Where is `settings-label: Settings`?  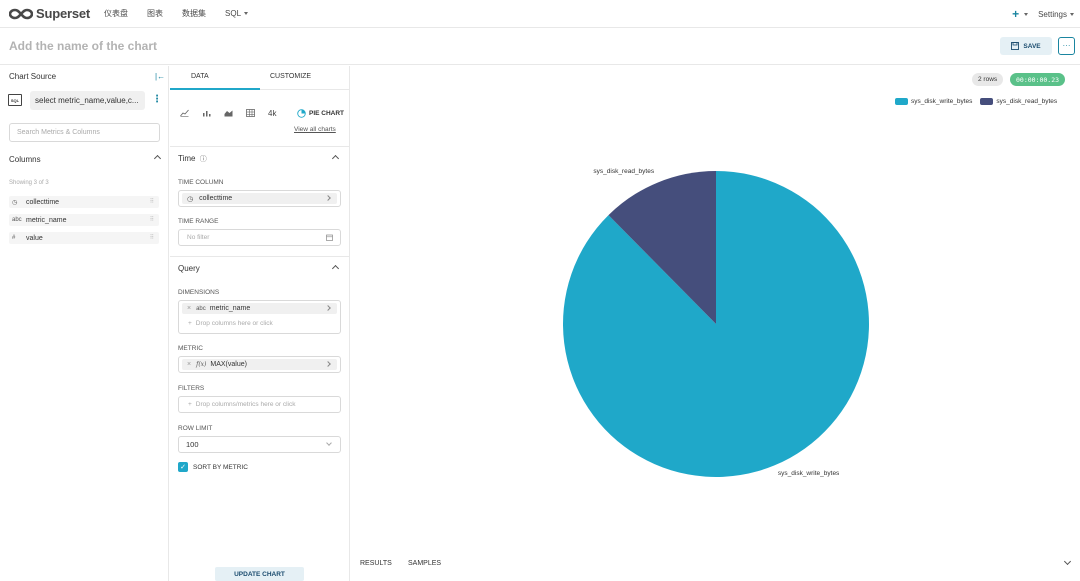 settings-label: Settings is located at coordinates (1052, 14).